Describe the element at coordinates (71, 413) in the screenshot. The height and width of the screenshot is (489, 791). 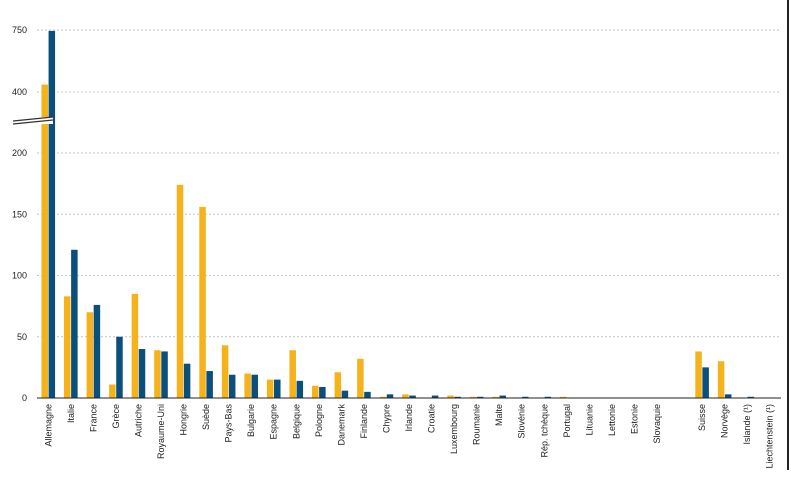
I see `category-label: Italie` at that location.